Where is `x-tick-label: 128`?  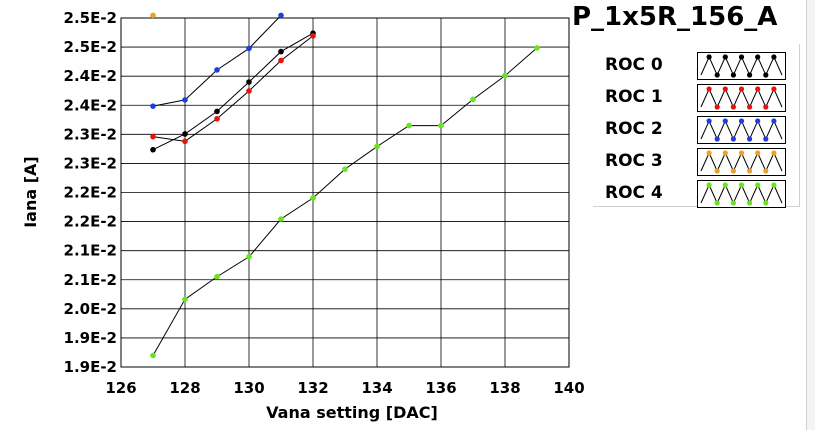 x-tick-label: 128 is located at coordinates (184, 388).